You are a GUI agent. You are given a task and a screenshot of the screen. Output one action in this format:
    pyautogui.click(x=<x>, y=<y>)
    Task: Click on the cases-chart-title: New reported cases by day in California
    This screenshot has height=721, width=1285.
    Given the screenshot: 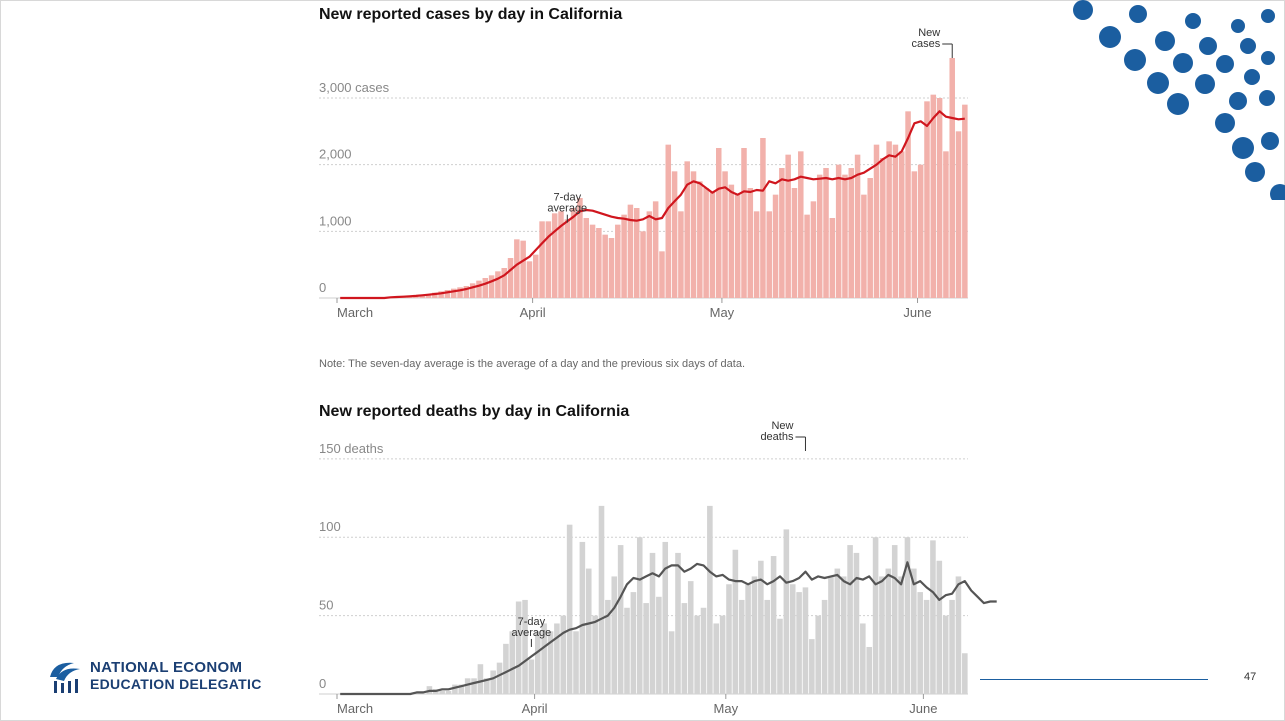 What is the action you would take?
    pyautogui.click(x=471, y=14)
    